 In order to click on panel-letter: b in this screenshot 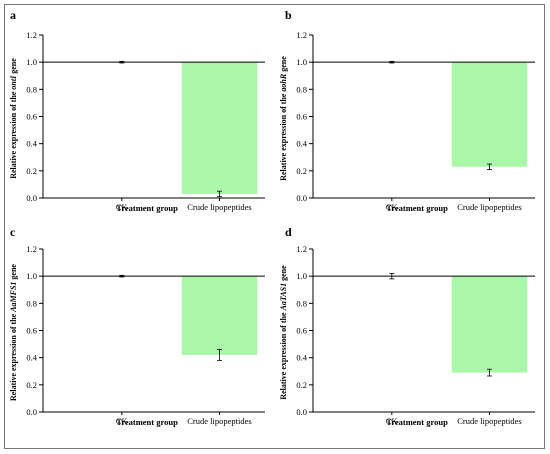, I will do `click(288, 15)`.